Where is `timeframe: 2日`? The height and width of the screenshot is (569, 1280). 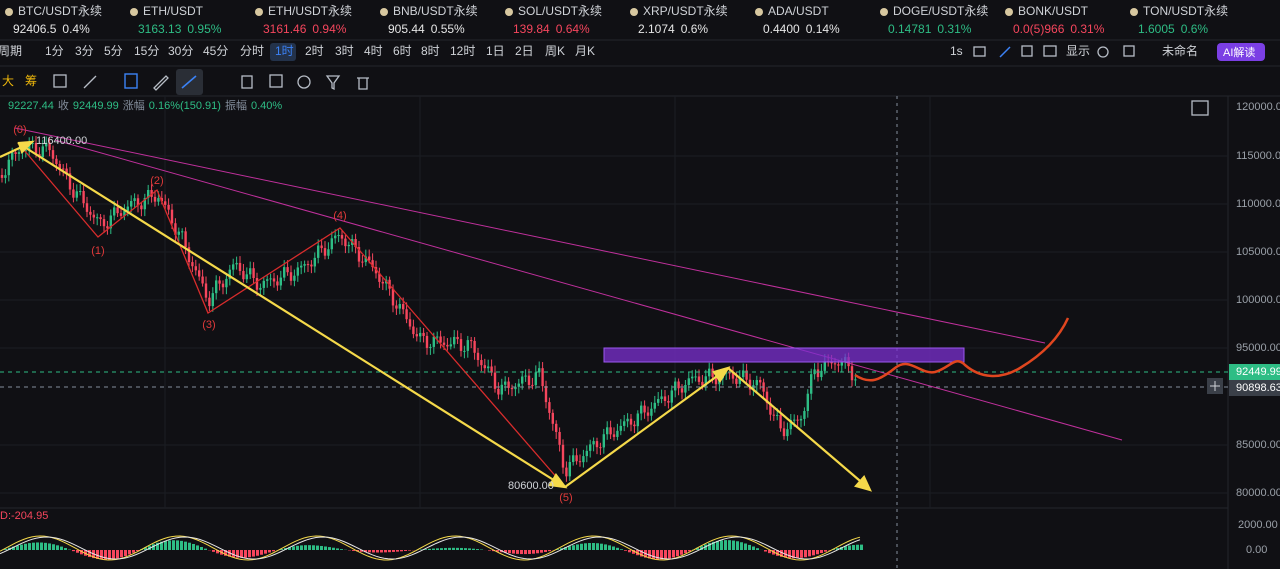
timeframe: 2日 is located at coordinates (524, 51).